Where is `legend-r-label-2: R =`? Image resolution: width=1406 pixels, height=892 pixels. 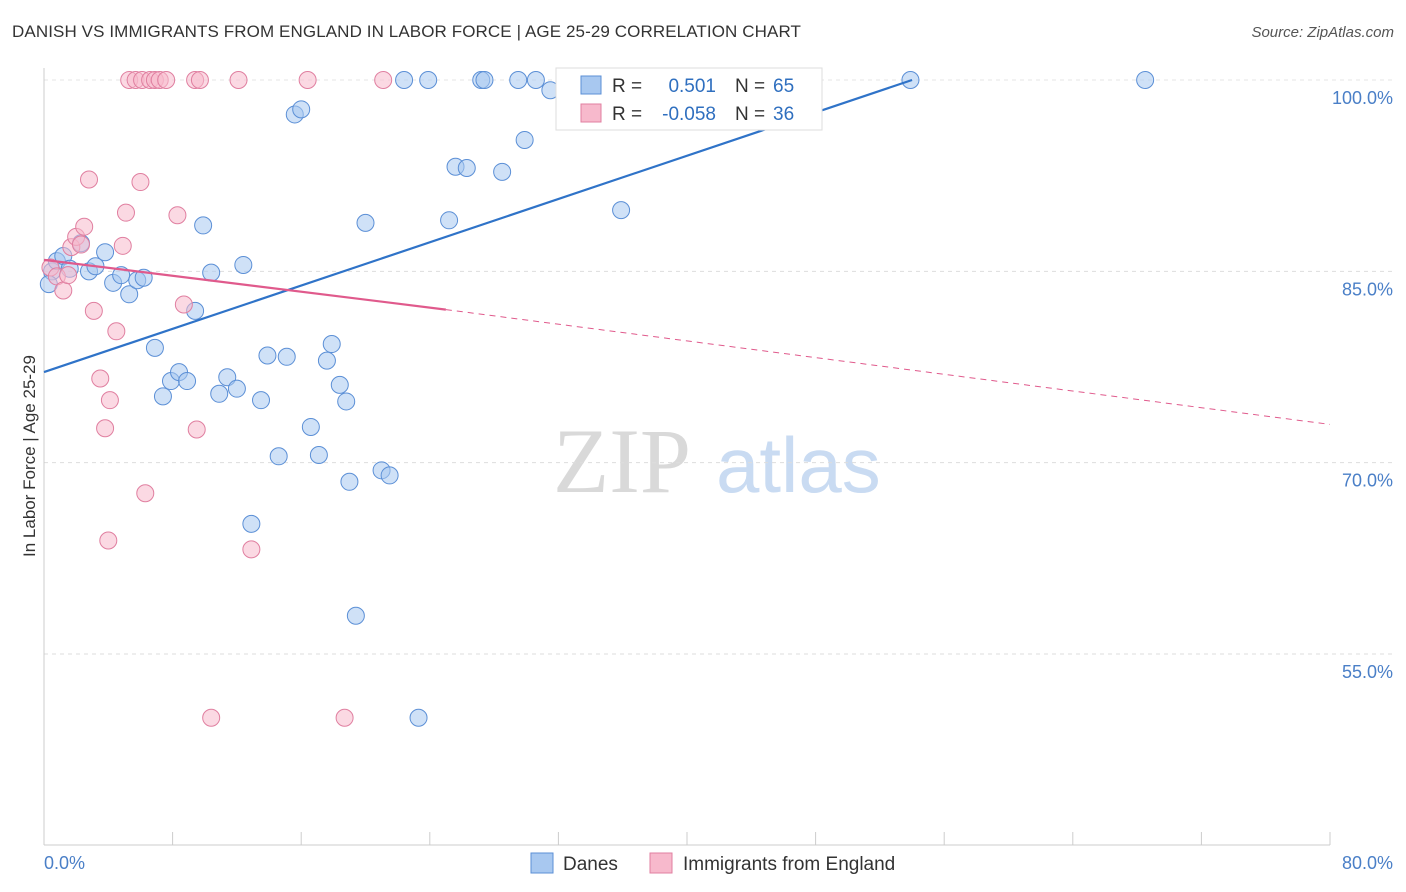
legend-r-label-2: R = is located at coordinates (627, 114).